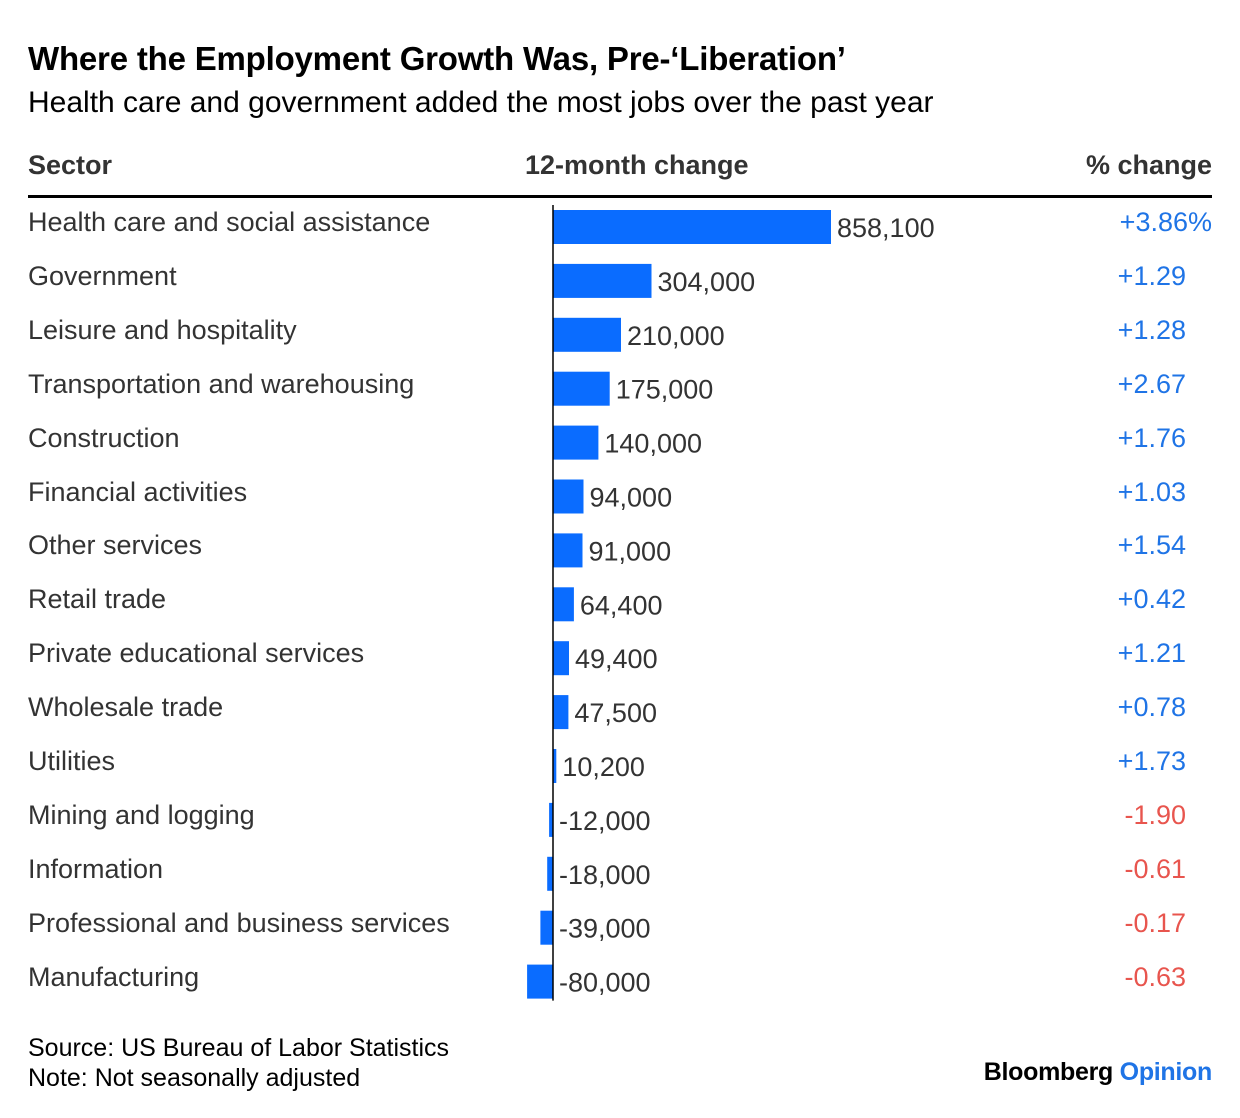 The width and height of the screenshot is (1240, 1118). Describe the element at coordinates (141, 814) in the screenshot. I see `sector-label-mining-and-logging: Mining and logging` at that location.